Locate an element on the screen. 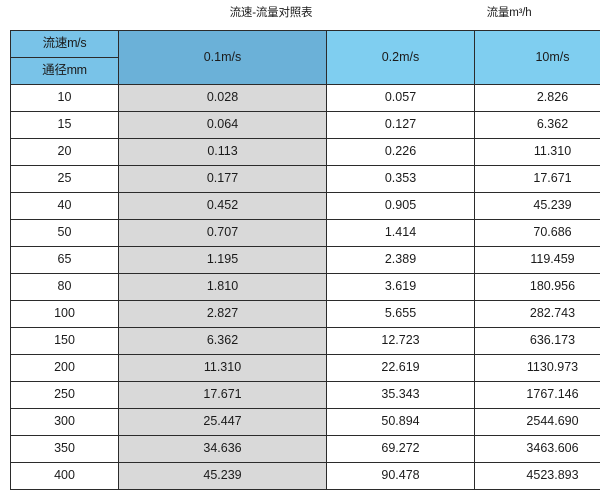 The image size is (600, 490). table-row: 350 34.636 69.272 3463.606 is located at coordinates (305, 449).